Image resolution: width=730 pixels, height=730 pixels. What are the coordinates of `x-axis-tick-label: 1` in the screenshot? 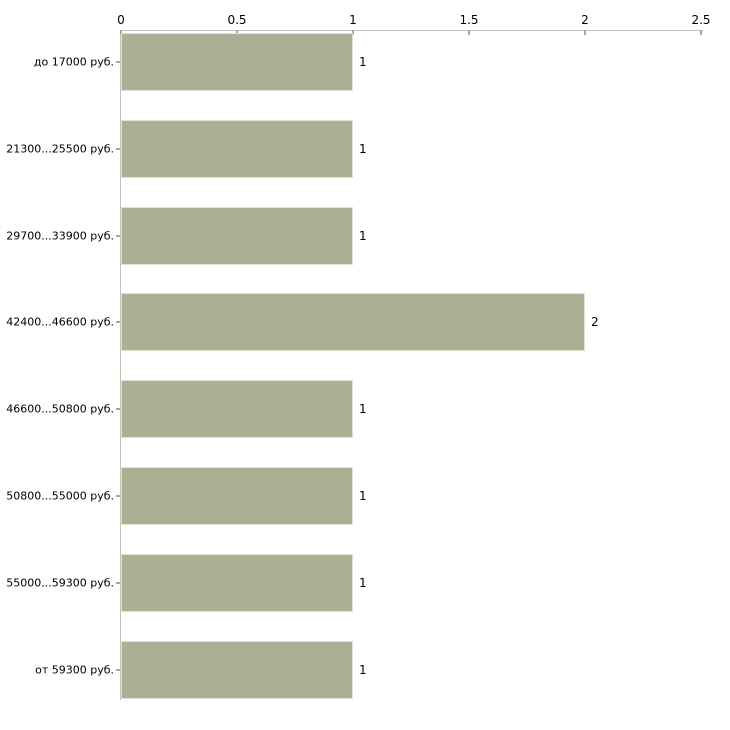 It's located at (353, 20).